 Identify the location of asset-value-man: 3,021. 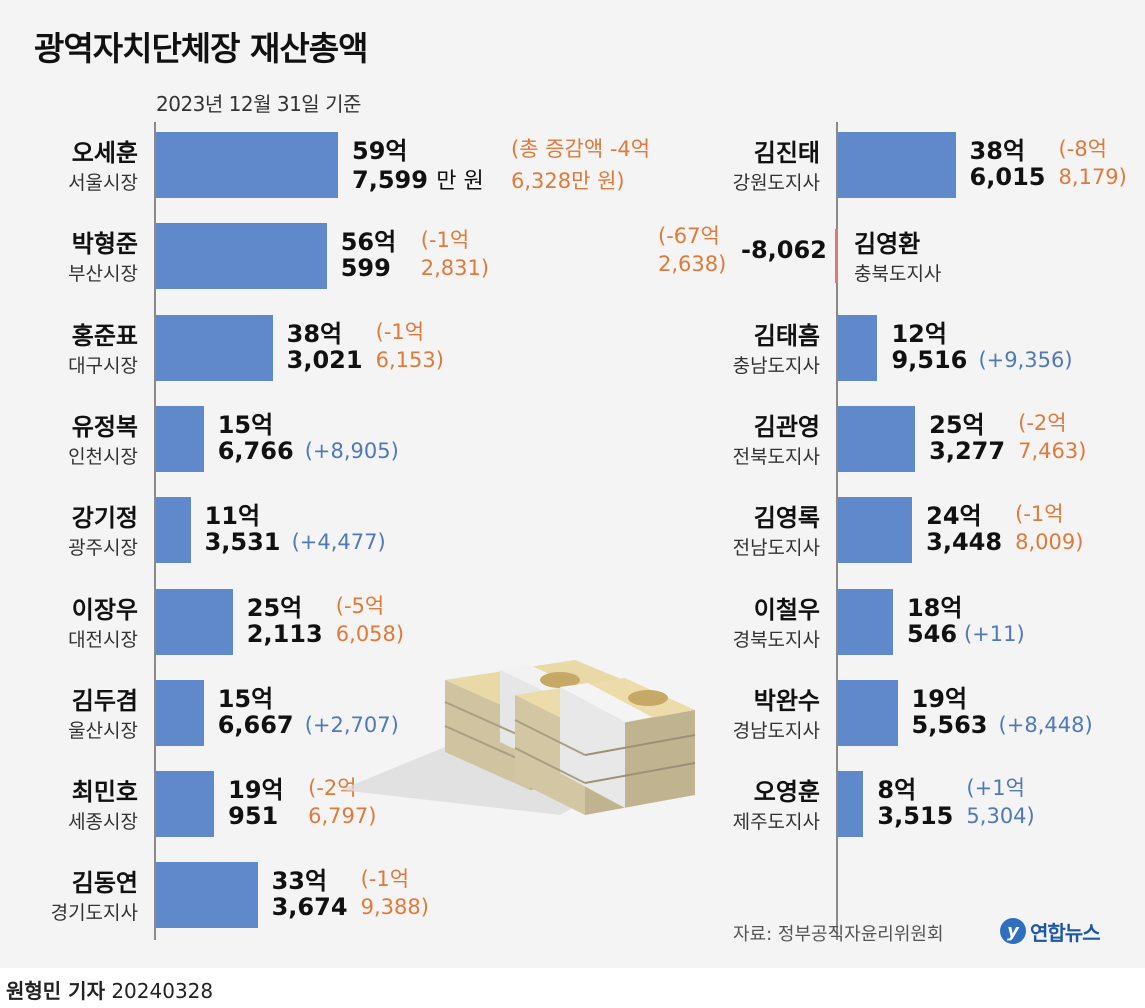
(325, 360).